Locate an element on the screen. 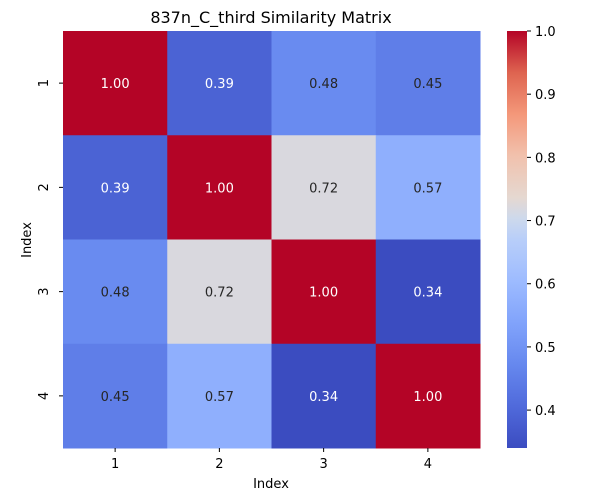 This screenshot has width=600, height=500. x-axis-label: Index is located at coordinates (271, 484).